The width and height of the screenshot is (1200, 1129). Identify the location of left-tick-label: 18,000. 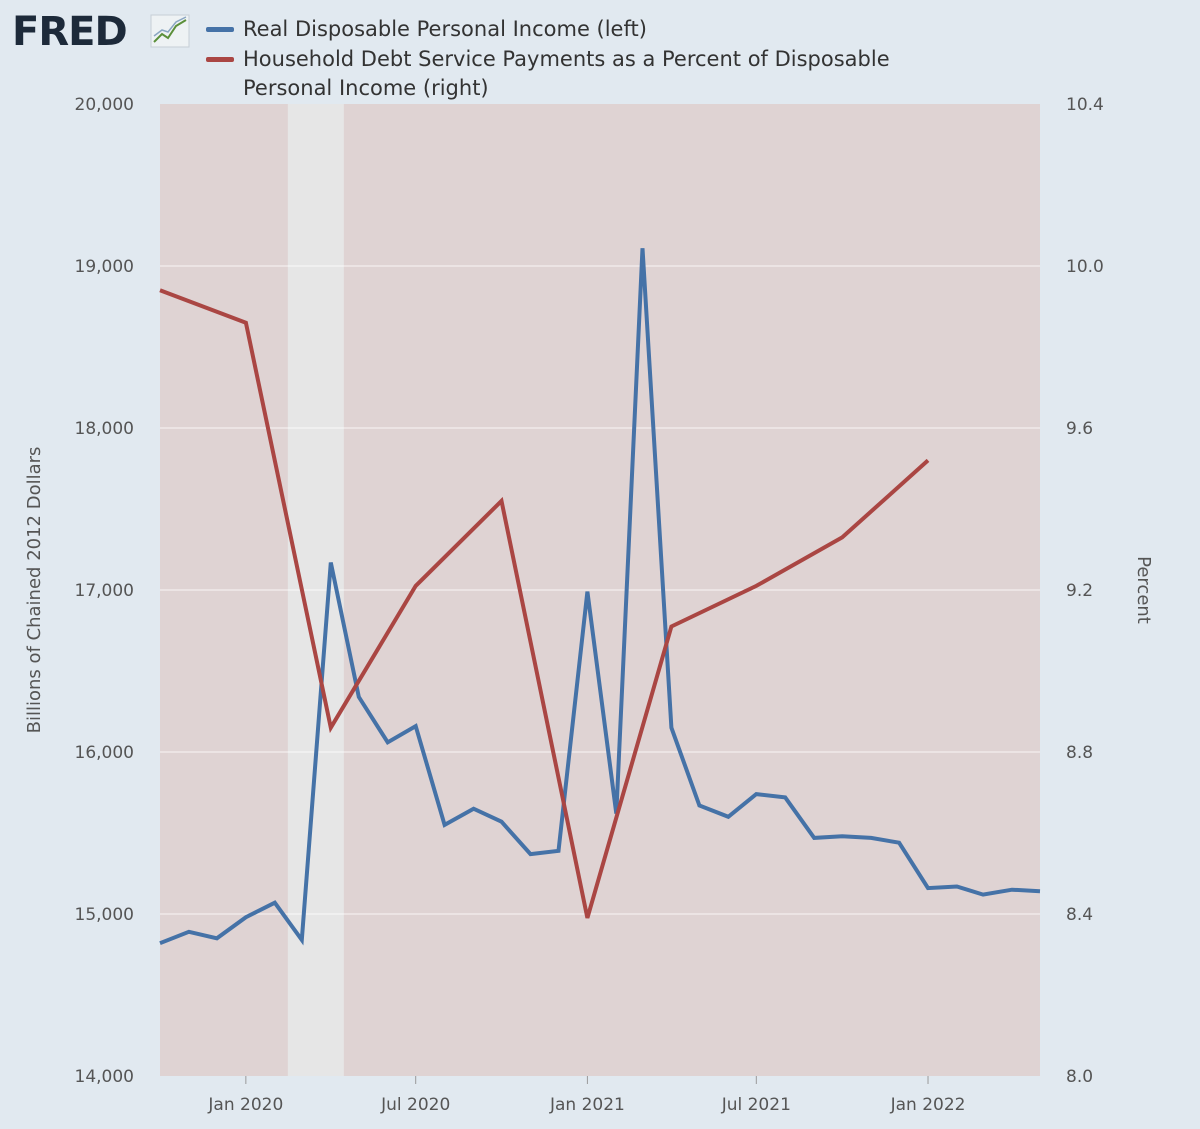
(104, 429).